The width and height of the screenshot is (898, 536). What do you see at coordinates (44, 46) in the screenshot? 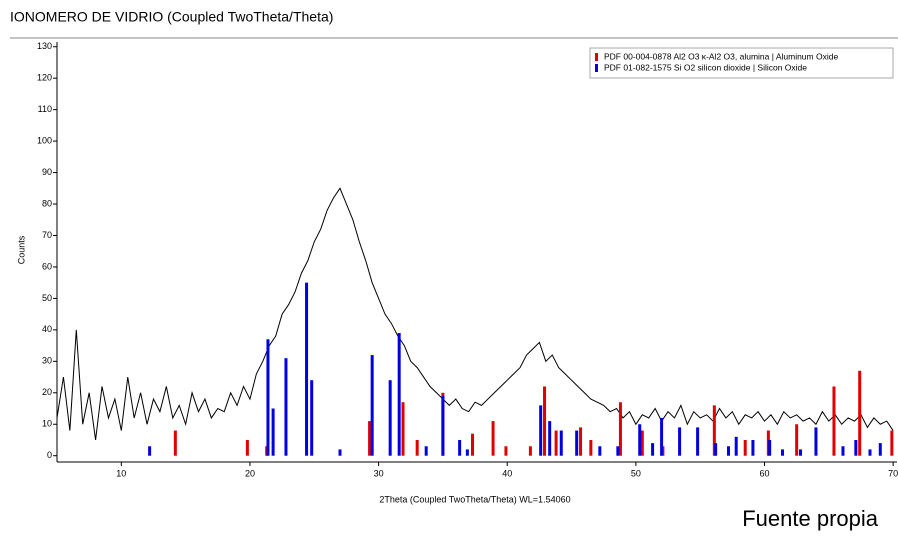
I see `y-tick-label: 130` at bounding box center [44, 46].